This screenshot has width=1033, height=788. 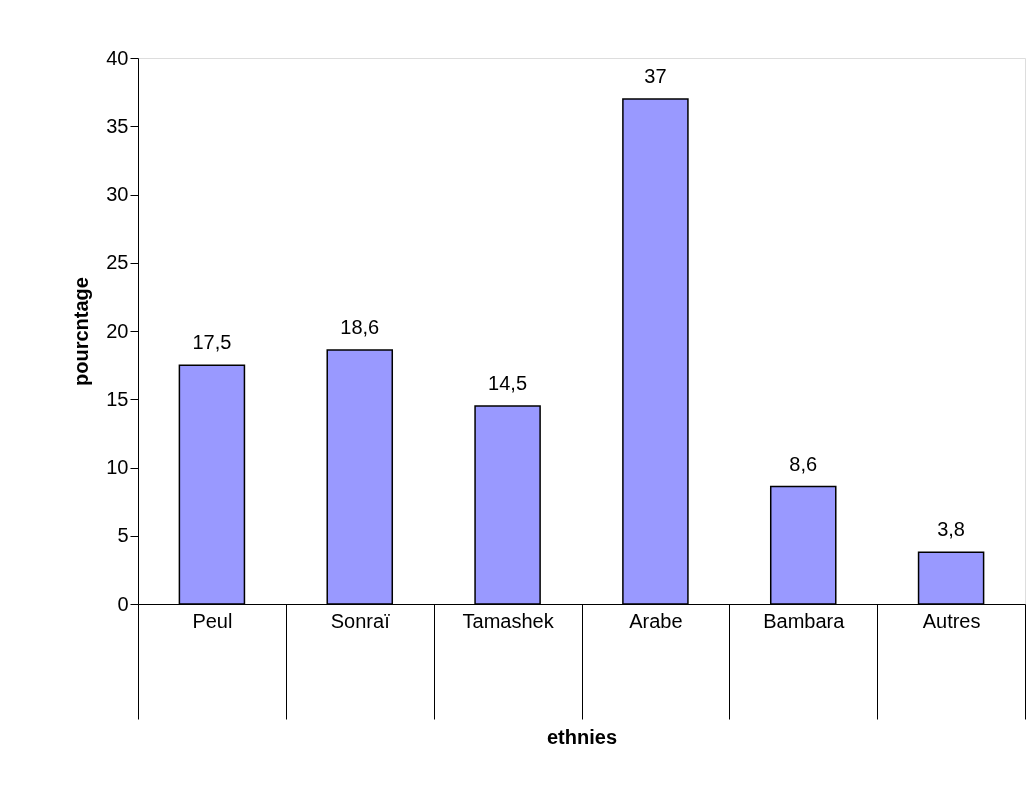 What do you see at coordinates (803, 463) in the screenshot?
I see `data-label: 8,6` at bounding box center [803, 463].